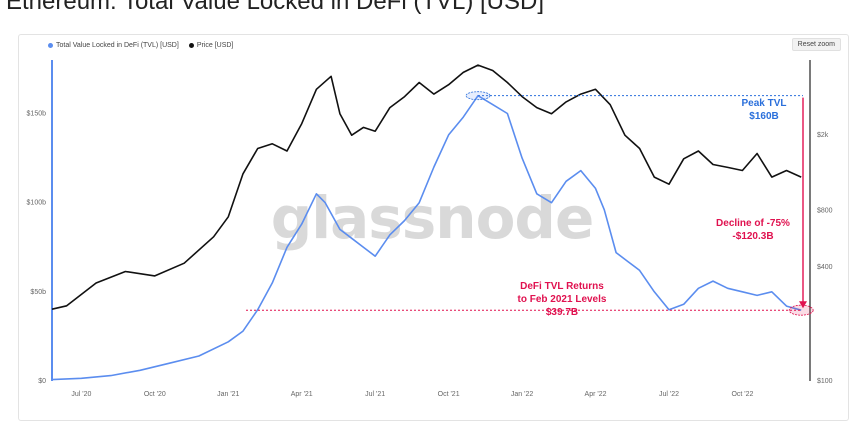 The width and height of the screenshot is (865, 438). What do you see at coordinates (81, 394) in the screenshot?
I see `x-tick-label: Jul '20` at bounding box center [81, 394].